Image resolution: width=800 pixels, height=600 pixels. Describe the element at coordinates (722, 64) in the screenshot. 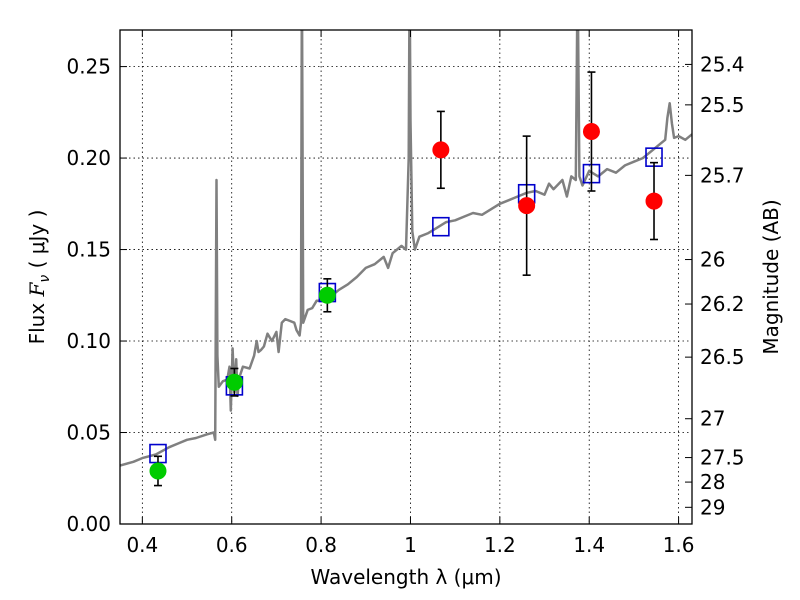

I see `y2-tick-label: 25.4` at that location.